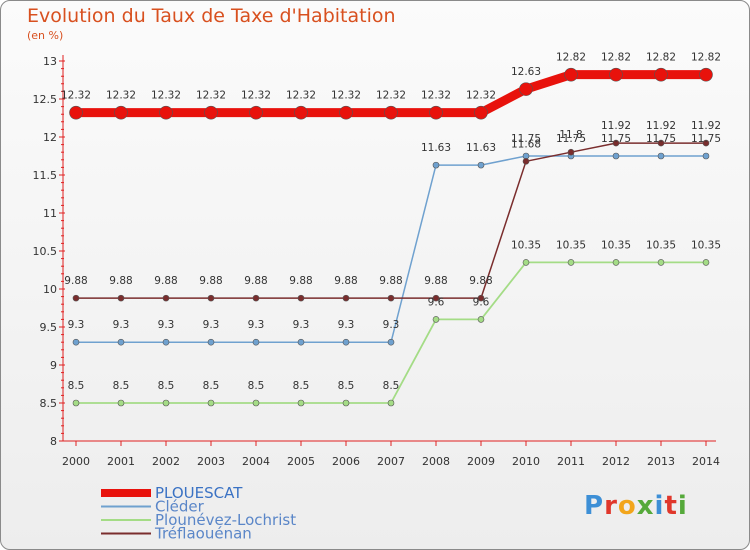 This screenshot has width=750, height=550. What do you see at coordinates (256, 461) in the screenshot?
I see `x-tick-label: 2004` at bounding box center [256, 461].